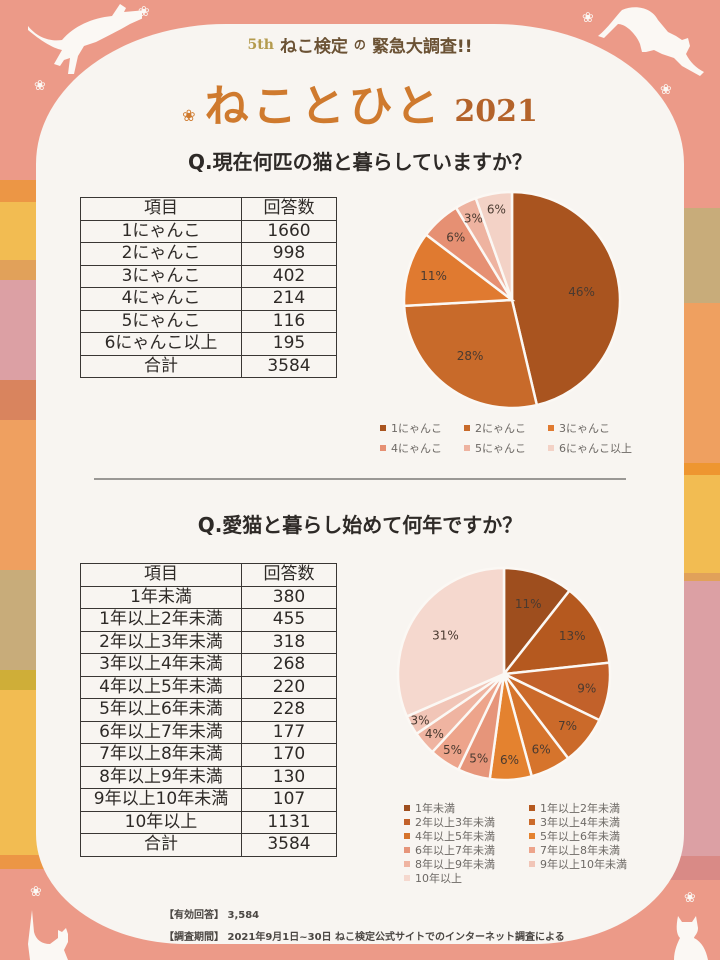 The height and width of the screenshot is (960, 720). Describe the element at coordinates (289, 231) in the screenshot. I see `count-cell: 1660` at that location.